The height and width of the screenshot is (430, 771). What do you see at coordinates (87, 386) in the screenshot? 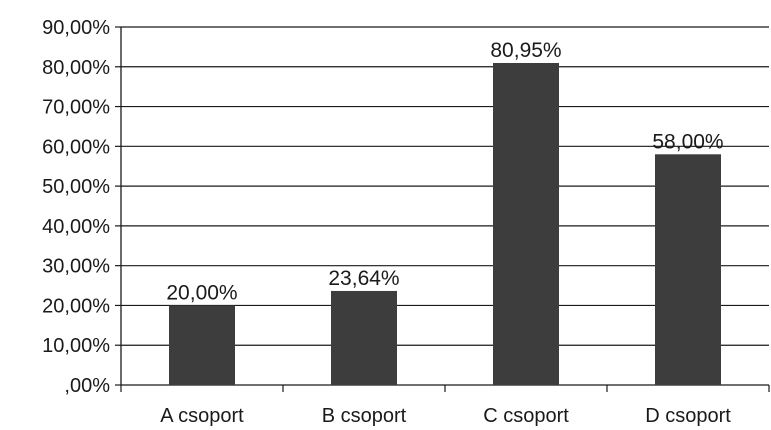
I see `y-tick-label: ,00%` at bounding box center [87, 386].